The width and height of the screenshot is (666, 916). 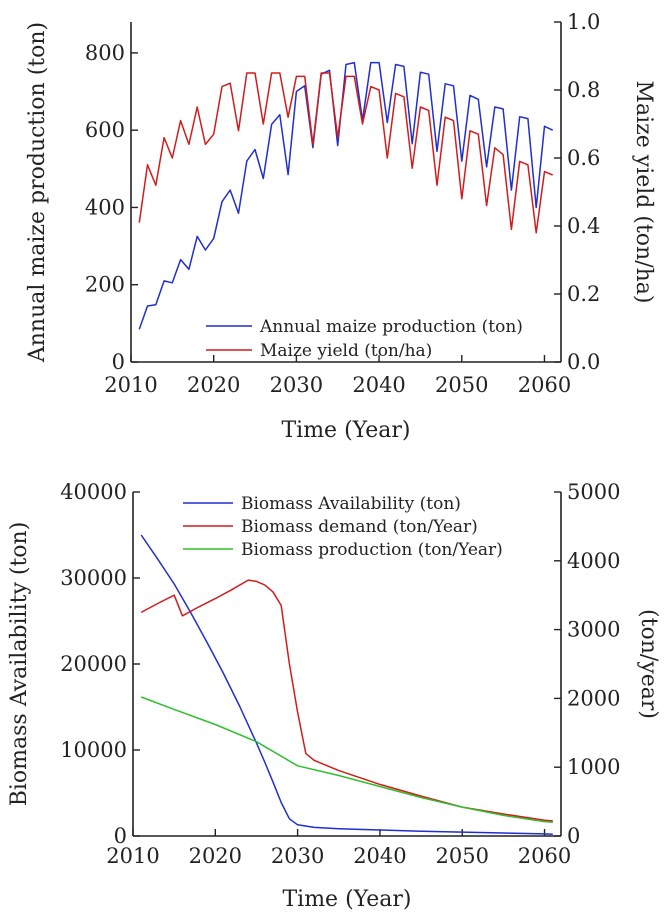 I want to click on y-left-tick-label: 400, so click(x=105, y=207).